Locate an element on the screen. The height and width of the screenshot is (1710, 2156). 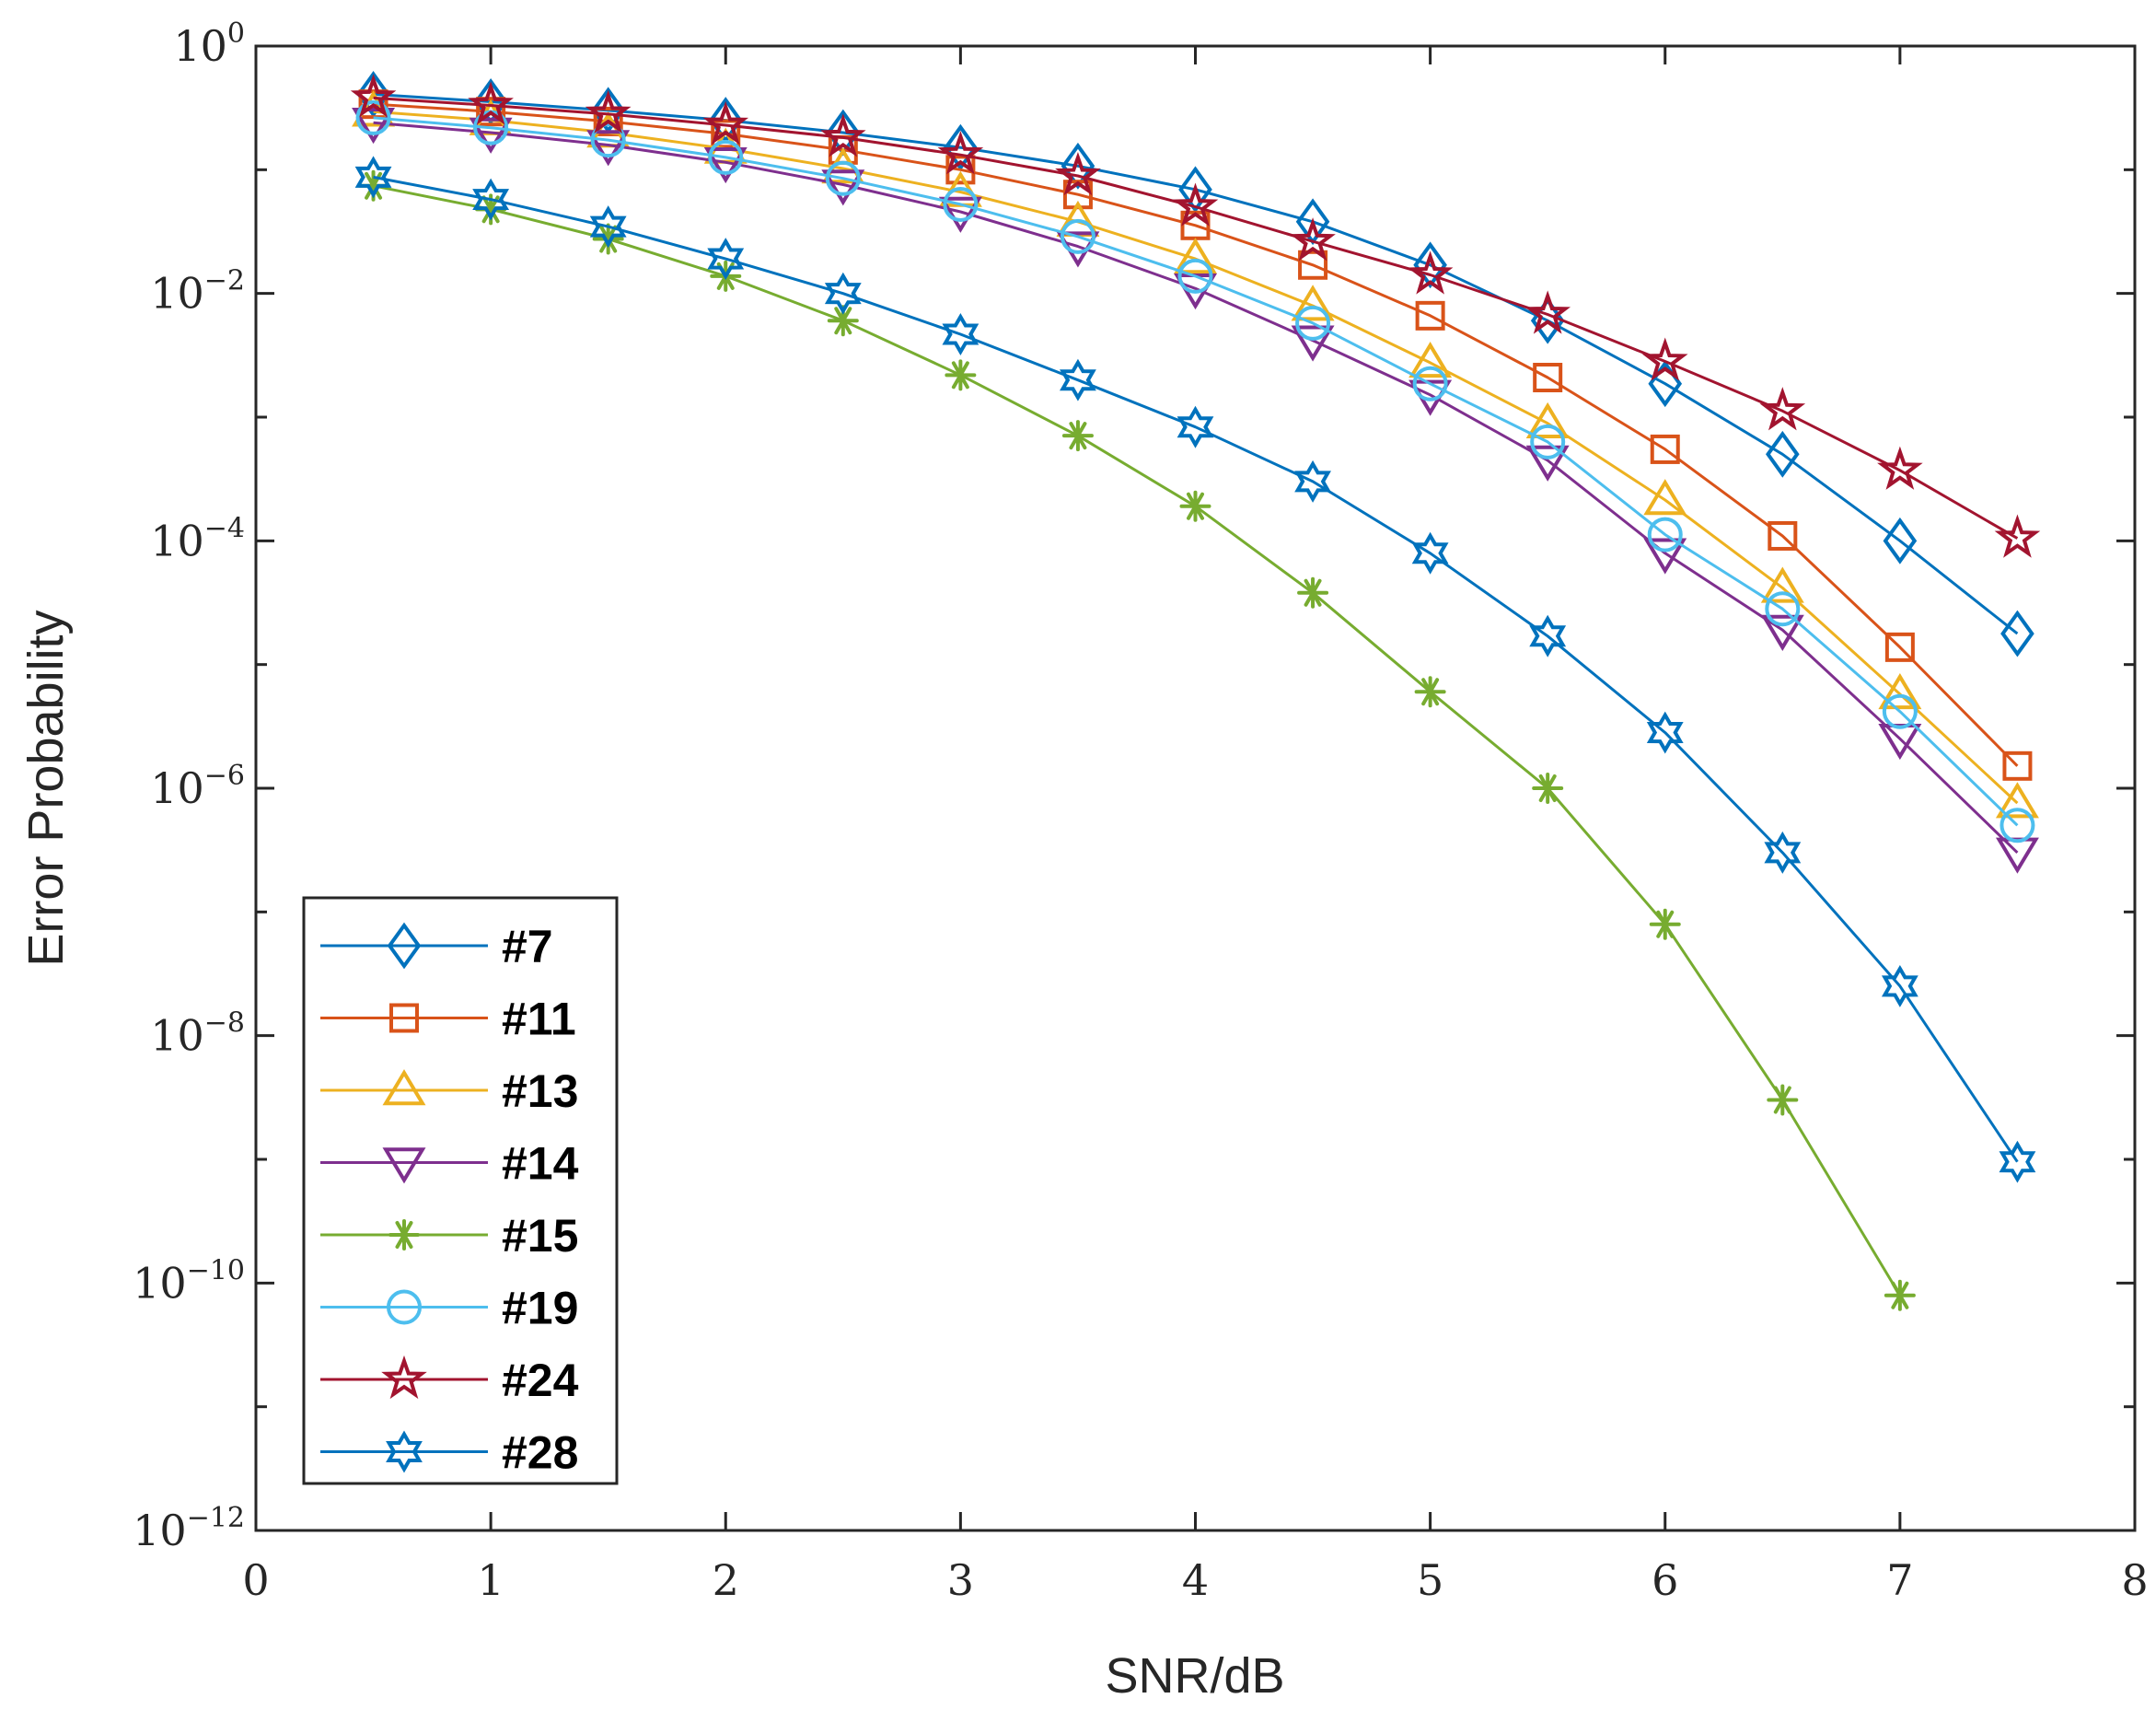
legend: #7 #11 #13 #14 #15 #19 #24 #28 is located at coordinates (460, 1190).